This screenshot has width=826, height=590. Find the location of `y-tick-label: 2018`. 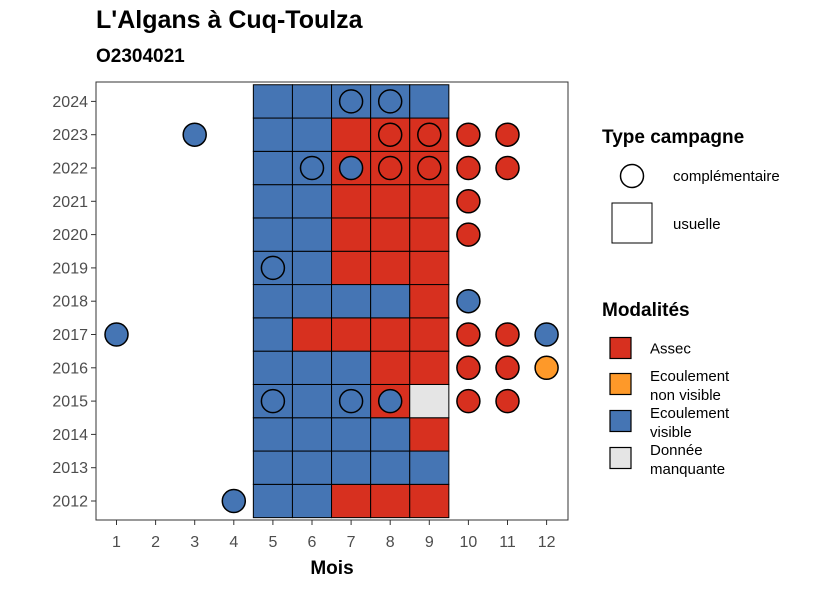

y-tick-label: 2018 is located at coordinates (70, 302).